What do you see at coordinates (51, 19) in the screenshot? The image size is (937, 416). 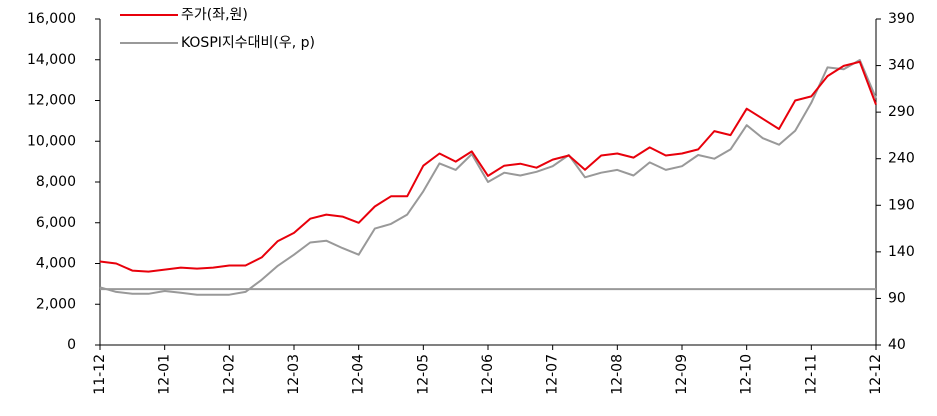 I see `y-tick-label: 16,000` at bounding box center [51, 19].